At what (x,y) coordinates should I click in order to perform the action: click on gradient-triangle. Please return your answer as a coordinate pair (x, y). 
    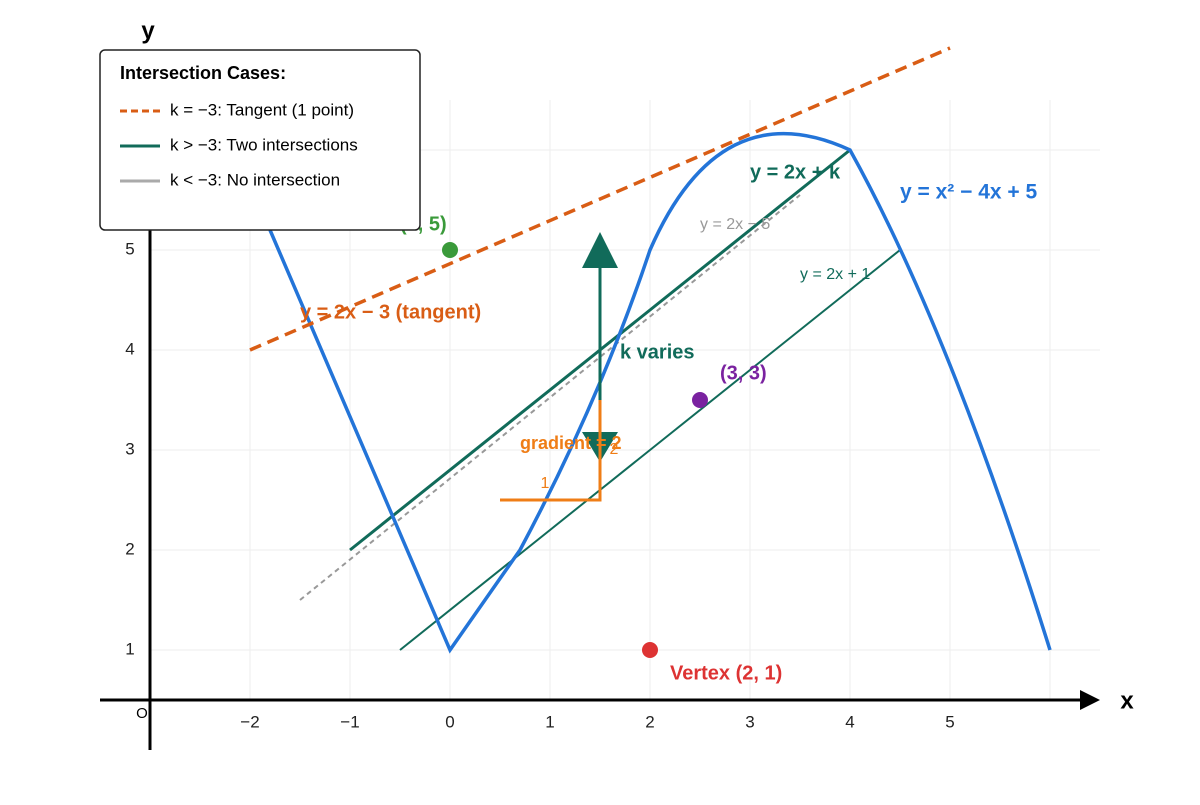
    Looking at the image, I should click on (551, 451).